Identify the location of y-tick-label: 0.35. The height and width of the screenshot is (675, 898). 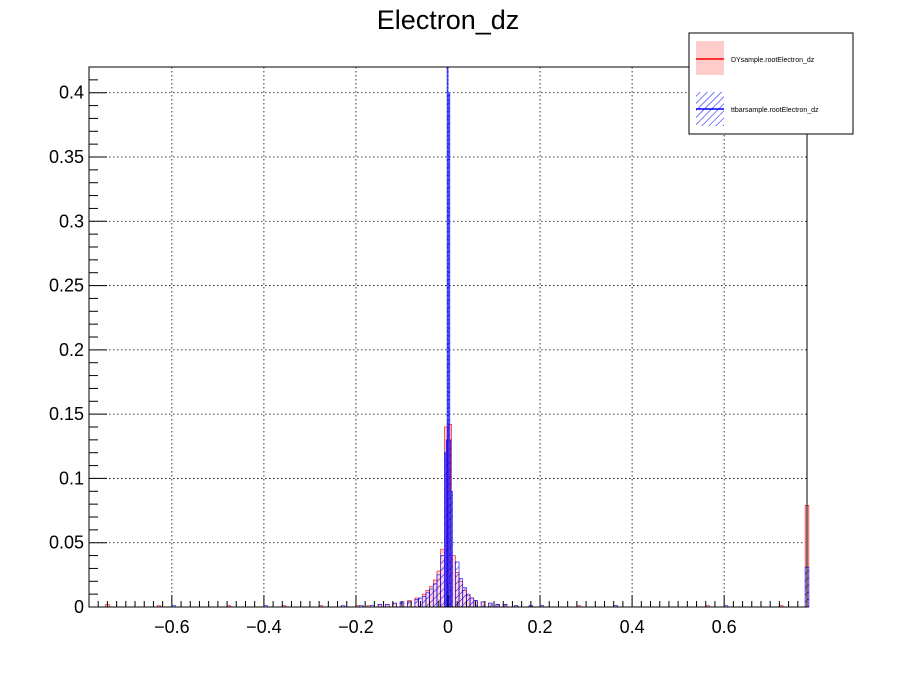
(66, 157).